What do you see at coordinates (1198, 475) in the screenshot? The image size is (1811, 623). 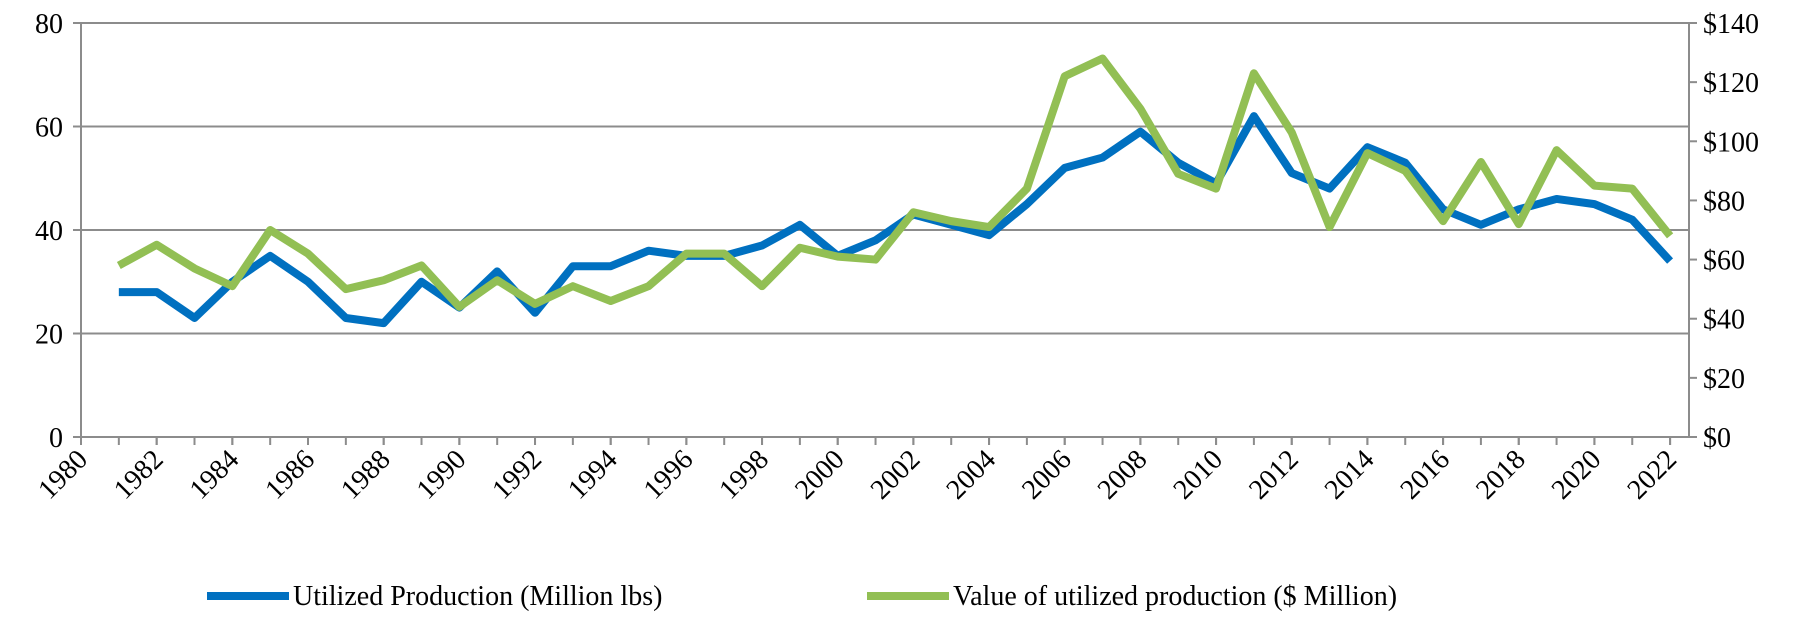 I see `x-tick-label: 2010` at bounding box center [1198, 475].